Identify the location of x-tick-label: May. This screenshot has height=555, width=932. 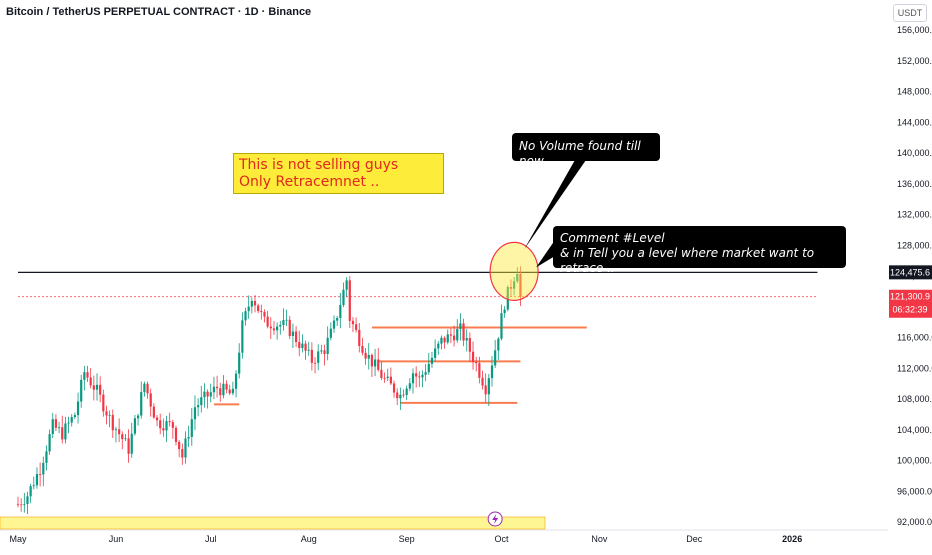
(18, 539).